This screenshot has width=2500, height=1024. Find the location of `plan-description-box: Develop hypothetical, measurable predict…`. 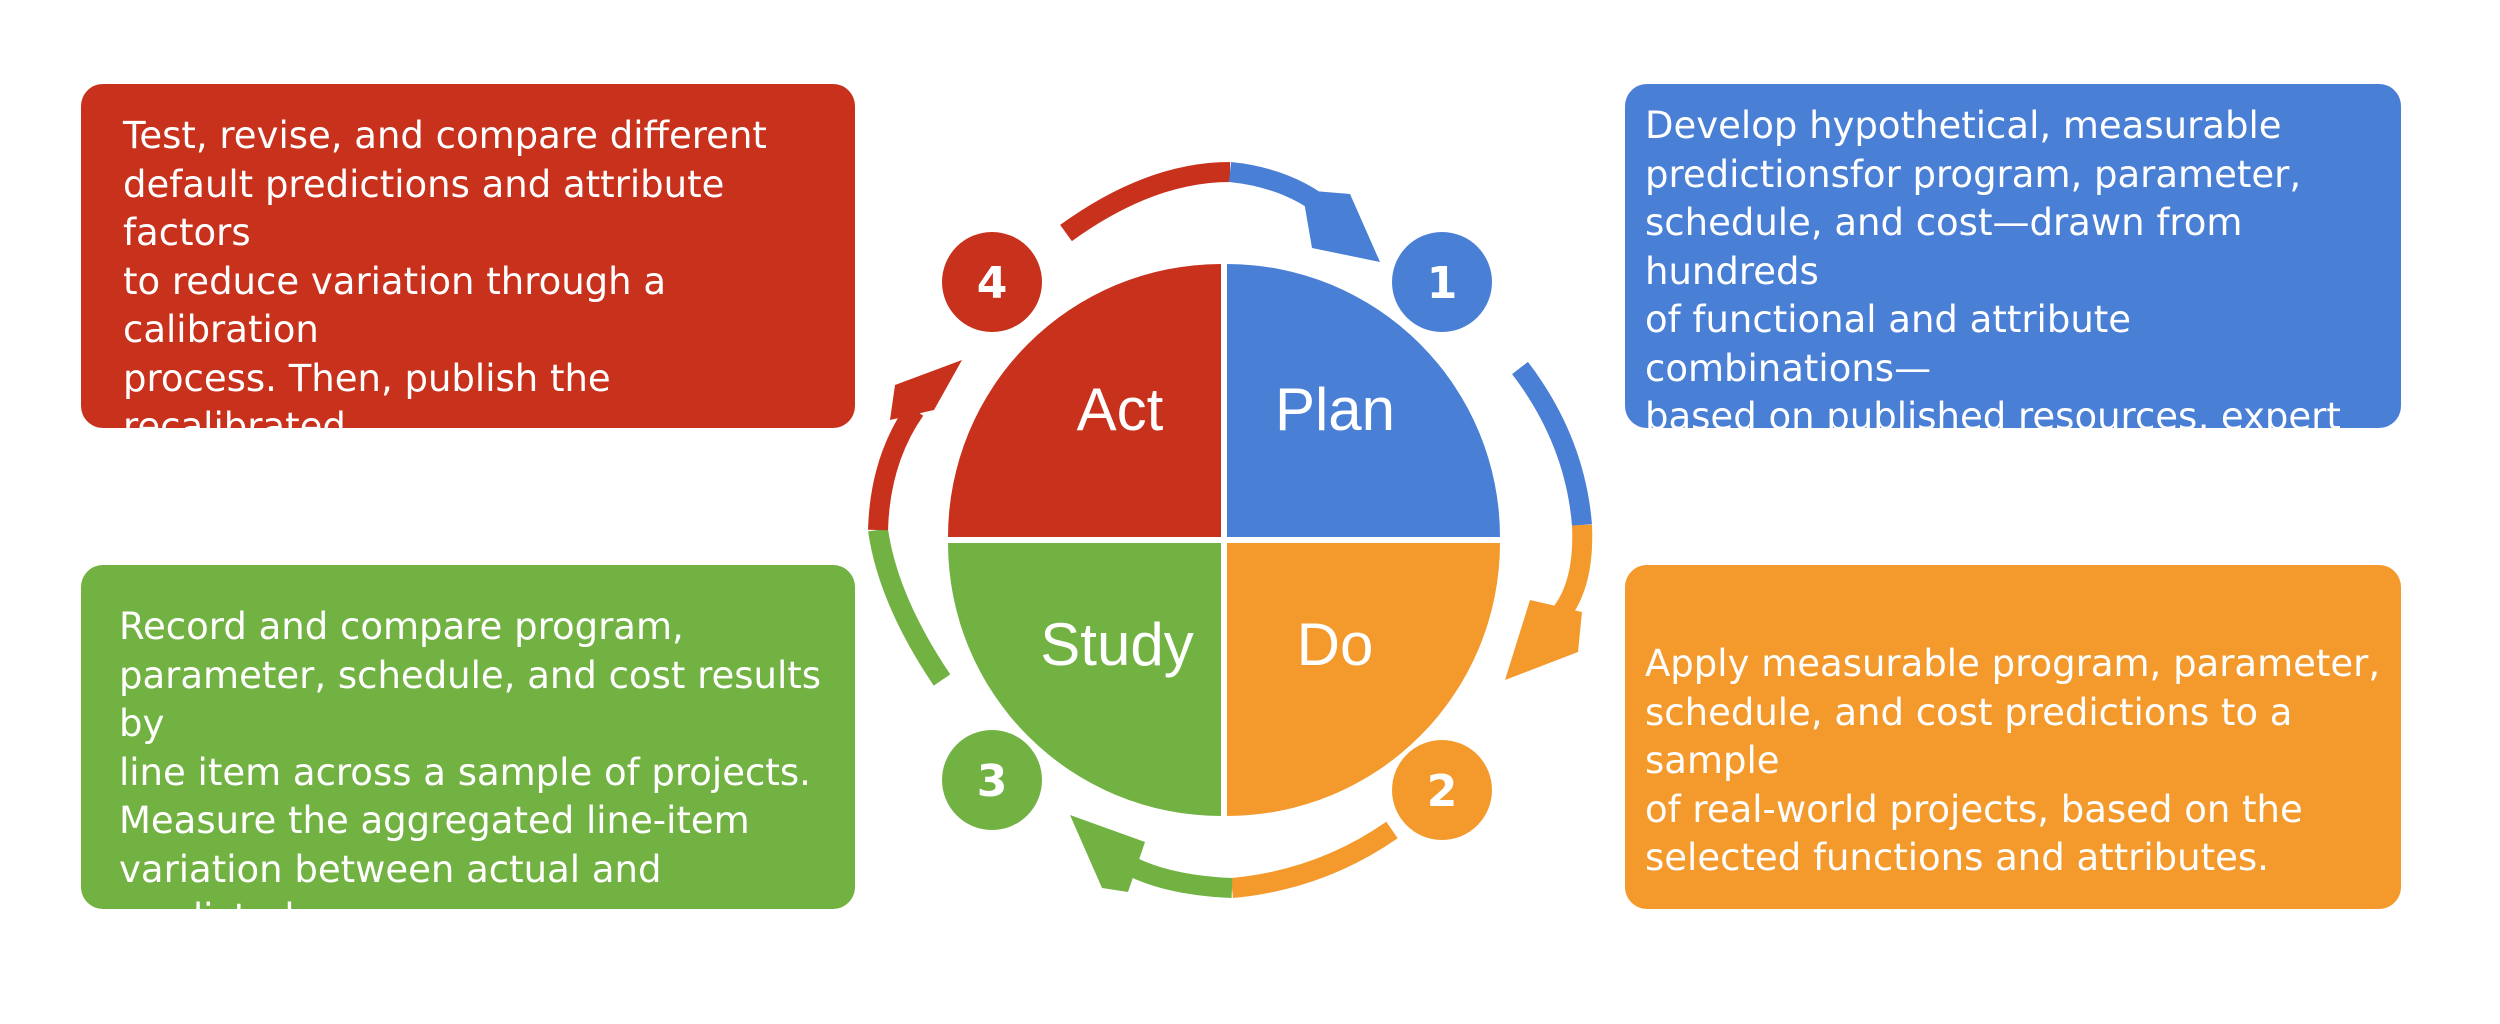

plan-description-box: Develop hypothetical, measurable predict… is located at coordinates (2013, 309).